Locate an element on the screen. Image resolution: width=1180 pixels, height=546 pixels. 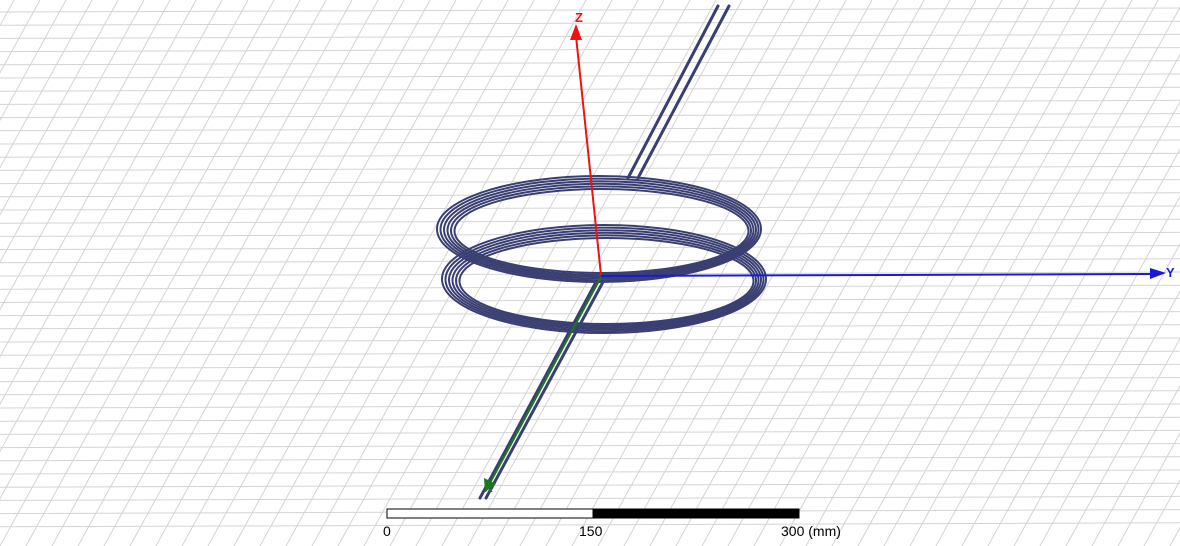
z-axis-arrowhead is located at coordinates (576, 32).